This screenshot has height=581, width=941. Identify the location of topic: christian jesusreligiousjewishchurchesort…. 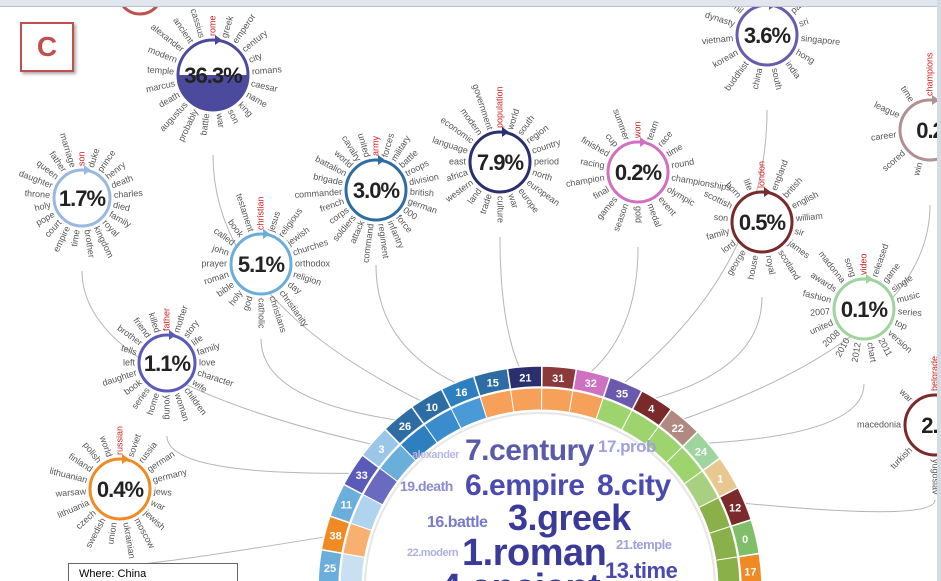
(265, 263).